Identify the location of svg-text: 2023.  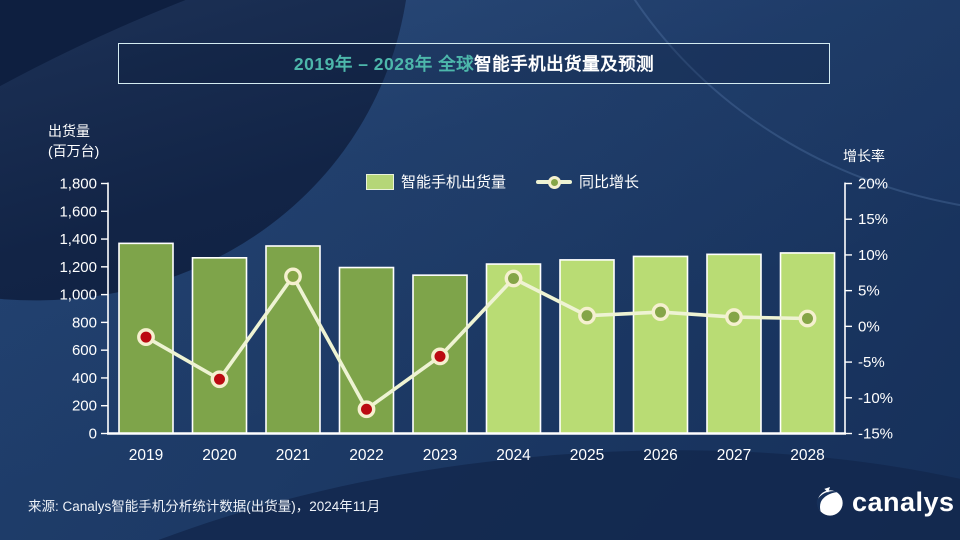
(440, 455).